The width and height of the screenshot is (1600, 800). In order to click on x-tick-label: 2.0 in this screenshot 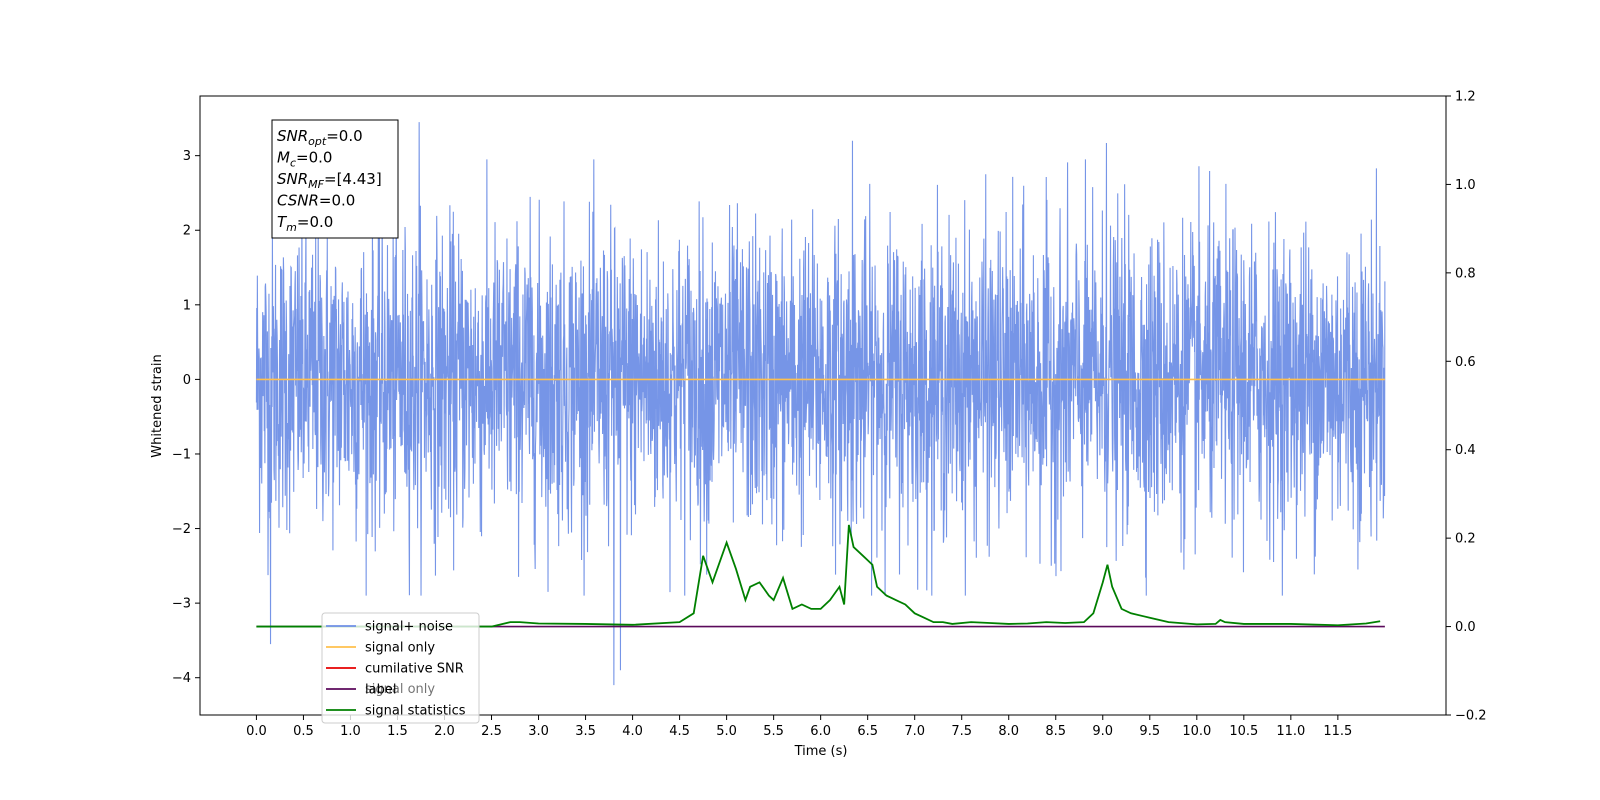, I will do `click(444, 731)`.